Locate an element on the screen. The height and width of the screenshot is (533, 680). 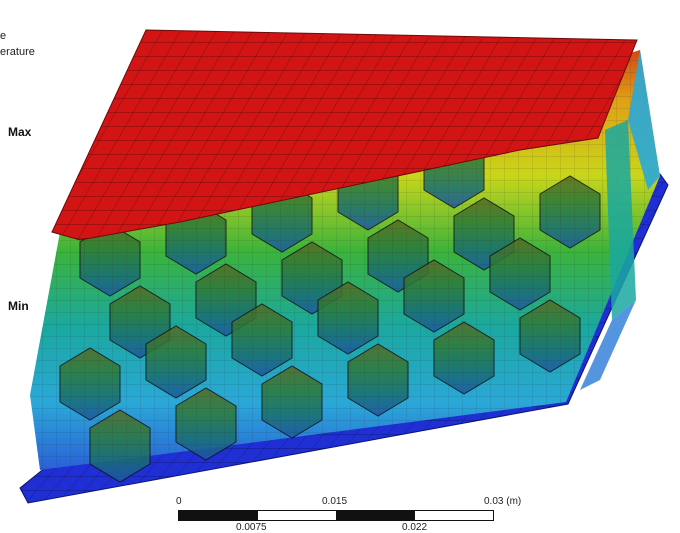
scale-label-0022: 0.022 is located at coordinates (415, 527).